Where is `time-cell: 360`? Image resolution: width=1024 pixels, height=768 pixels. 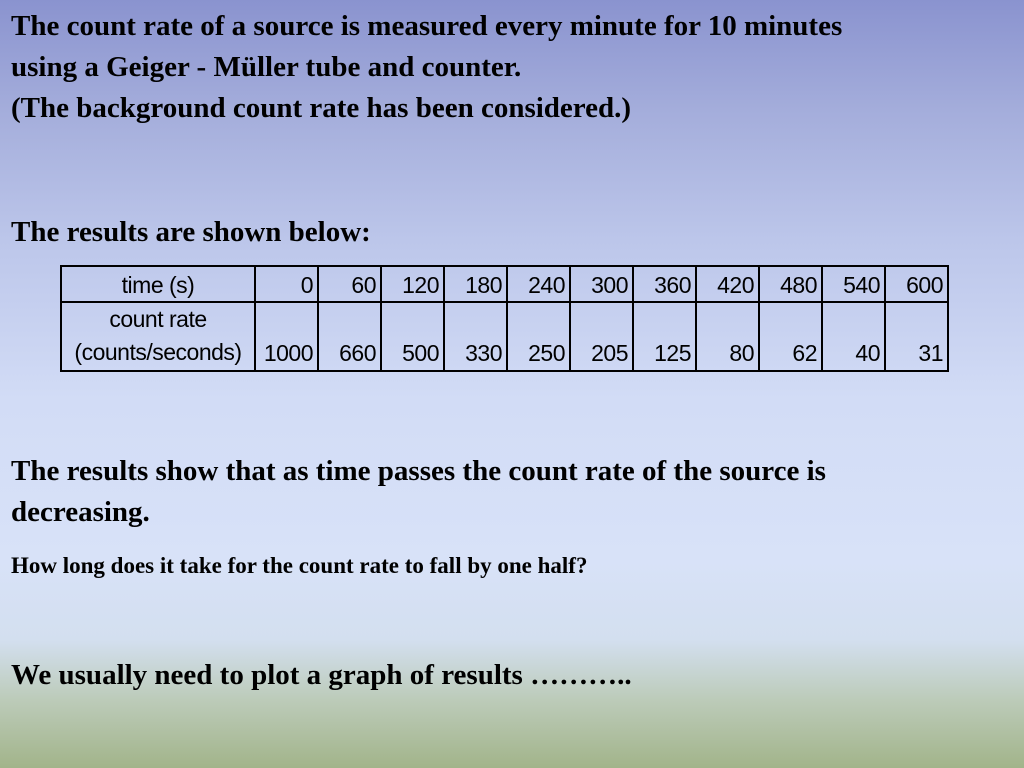
time-cell: 360 is located at coordinates (664, 284).